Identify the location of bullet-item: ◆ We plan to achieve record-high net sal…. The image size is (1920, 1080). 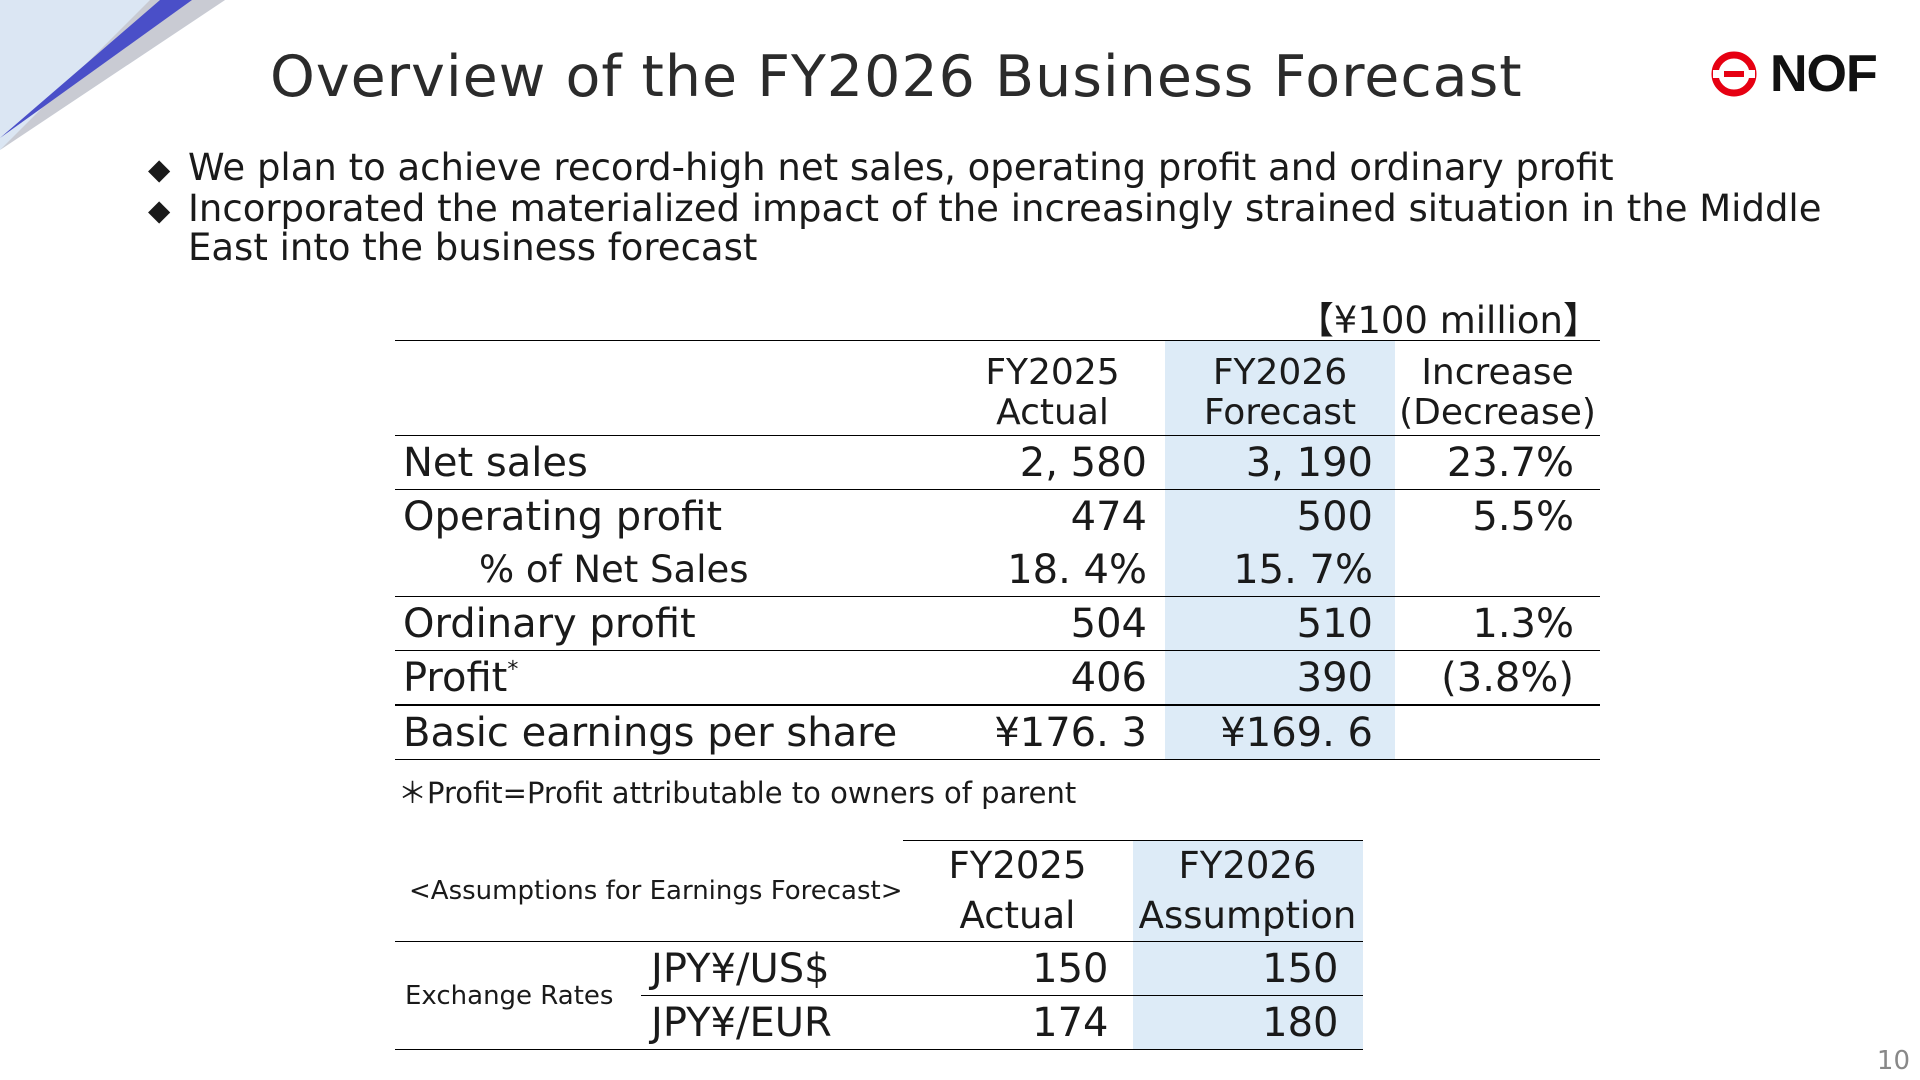
(998, 168).